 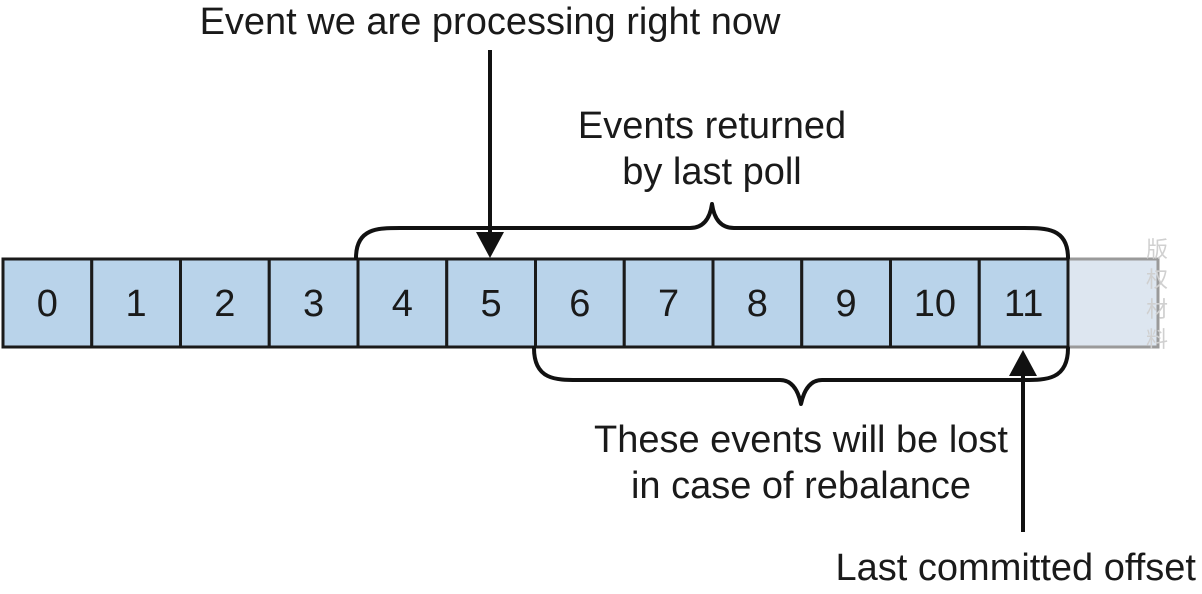 What do you see at coordinates (801, 486) in the screenshot?
I see `lost-label-line2: in case of rebalance` at bounding box center [801, 486].